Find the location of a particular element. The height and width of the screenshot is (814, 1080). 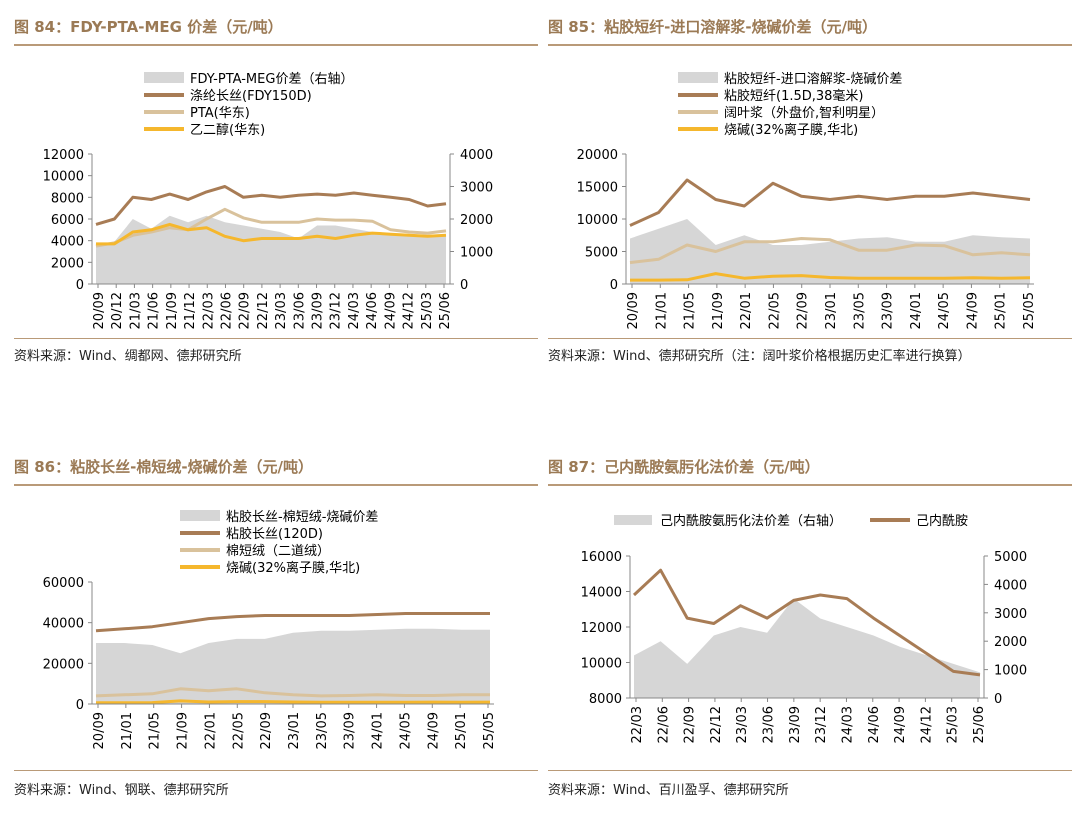

x-tick-label: 23/06 is located at coordinates (299, 310).